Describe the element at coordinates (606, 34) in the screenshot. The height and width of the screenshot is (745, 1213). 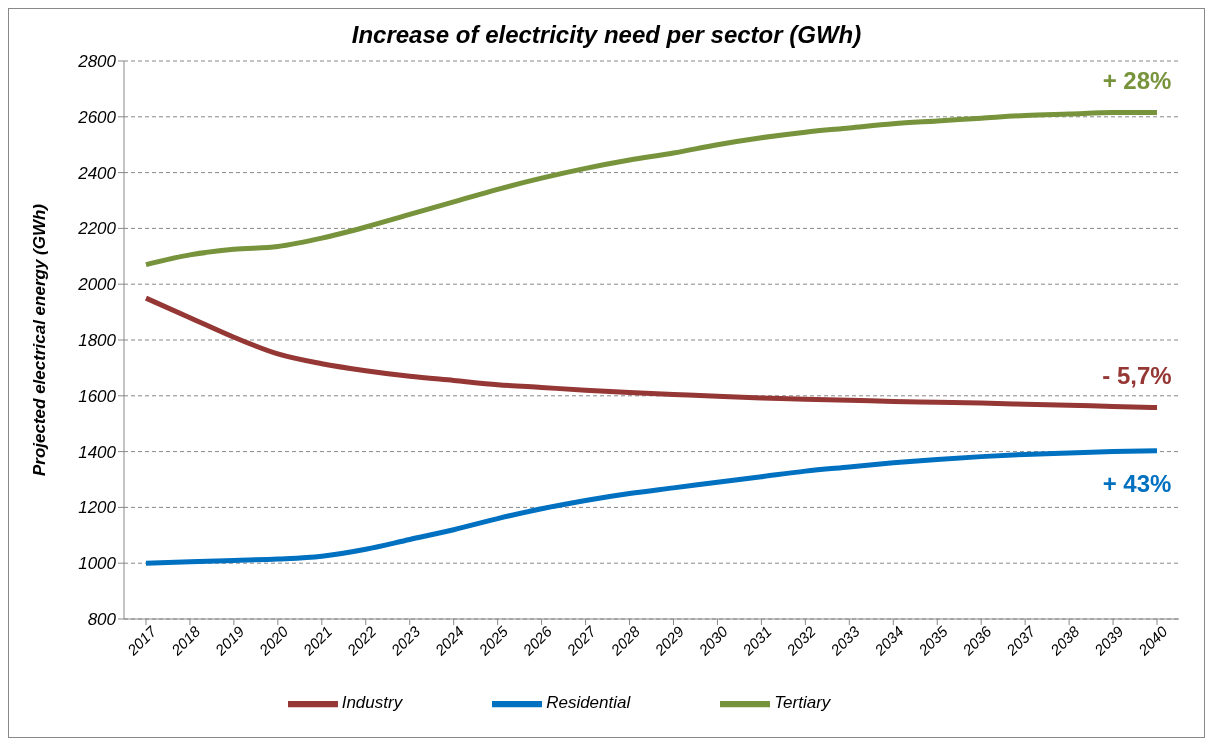
I see `chart-title: Increase of electricity need per sector (GWh)` at that location.